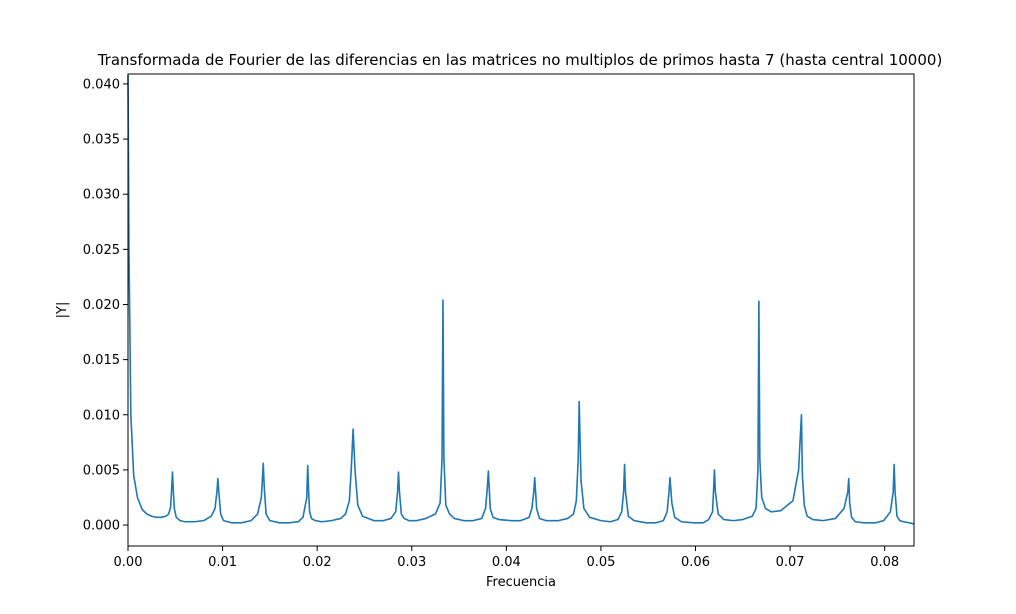 This screenshot has height=614, width=1016. What do you see at coordinates (101, 526) in the screenshot?
I see `y-tick-label: 0.000` at bounding box center [101, 526].